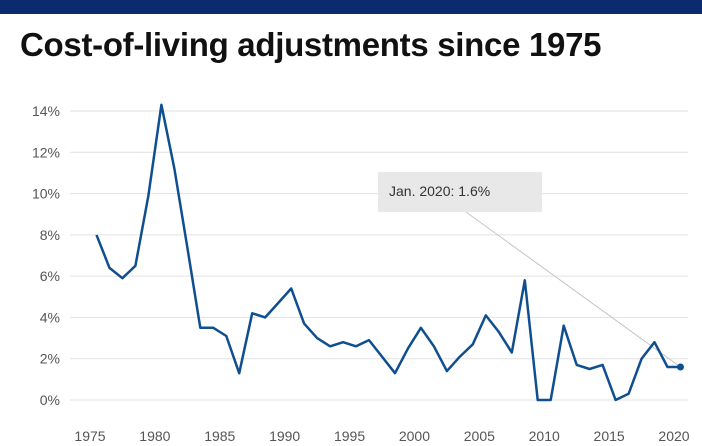  Describe the element at coordinates (544, 436) in the screenshot. I see `x-tick-label-2010: 2010` at that location.